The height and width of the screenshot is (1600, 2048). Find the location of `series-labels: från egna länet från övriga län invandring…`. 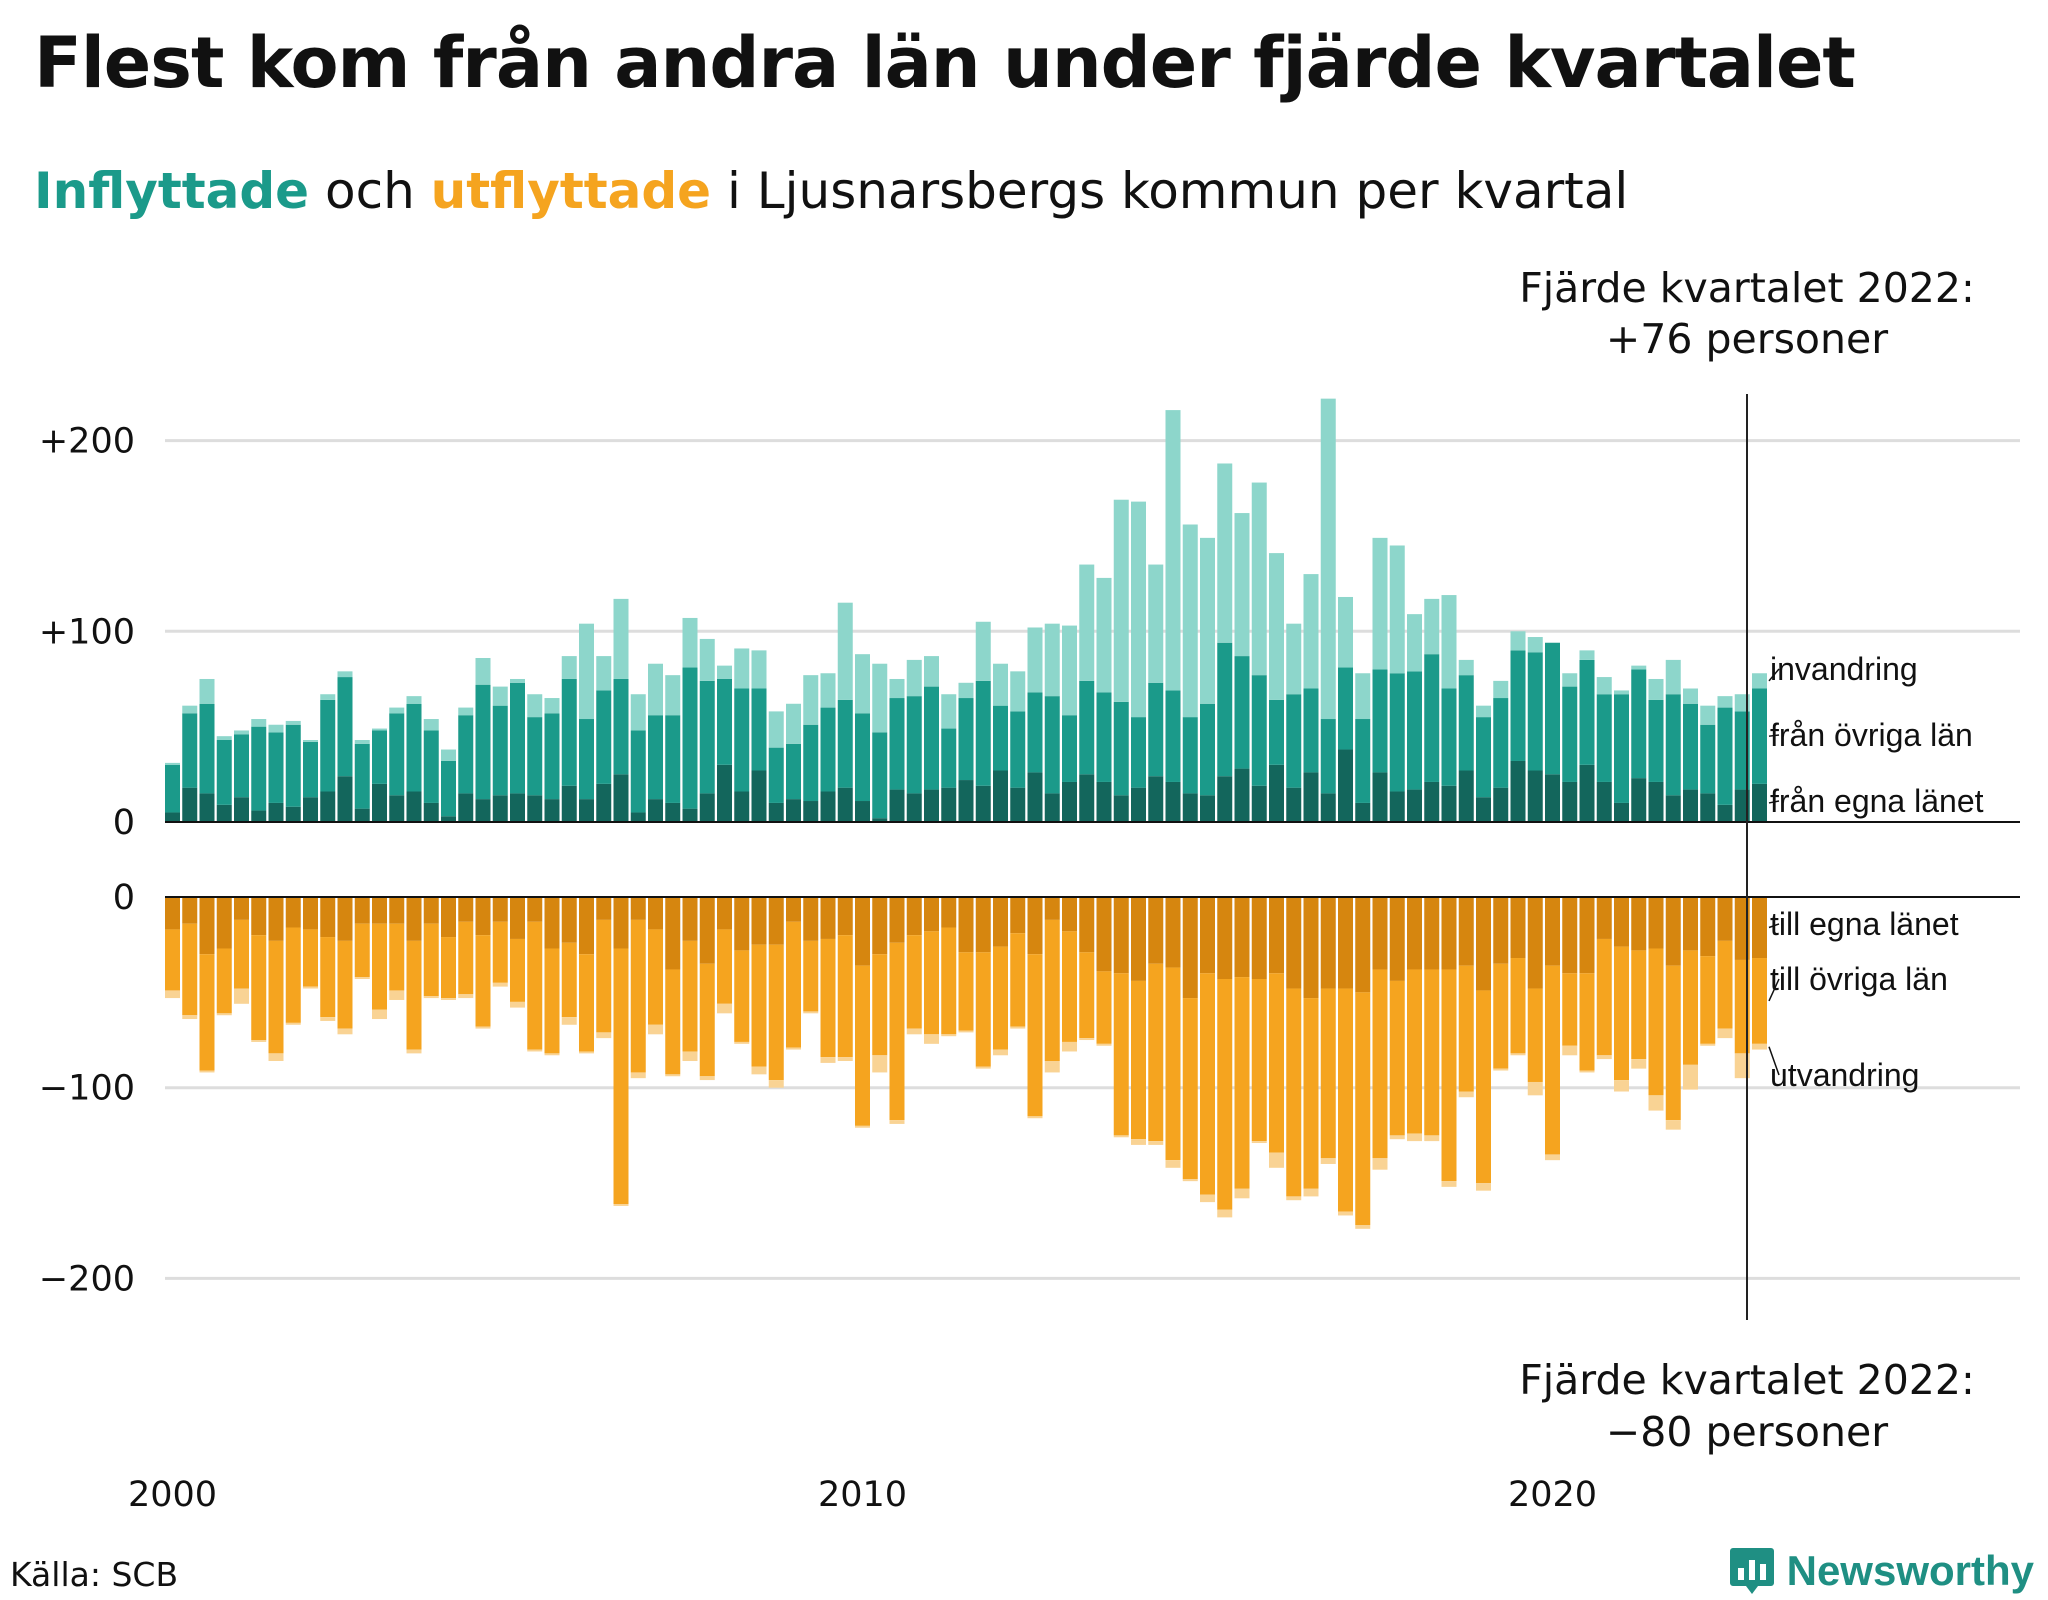

series-labels: från egna länet från övriga län invandring… is located at coordinates (1876, 872).